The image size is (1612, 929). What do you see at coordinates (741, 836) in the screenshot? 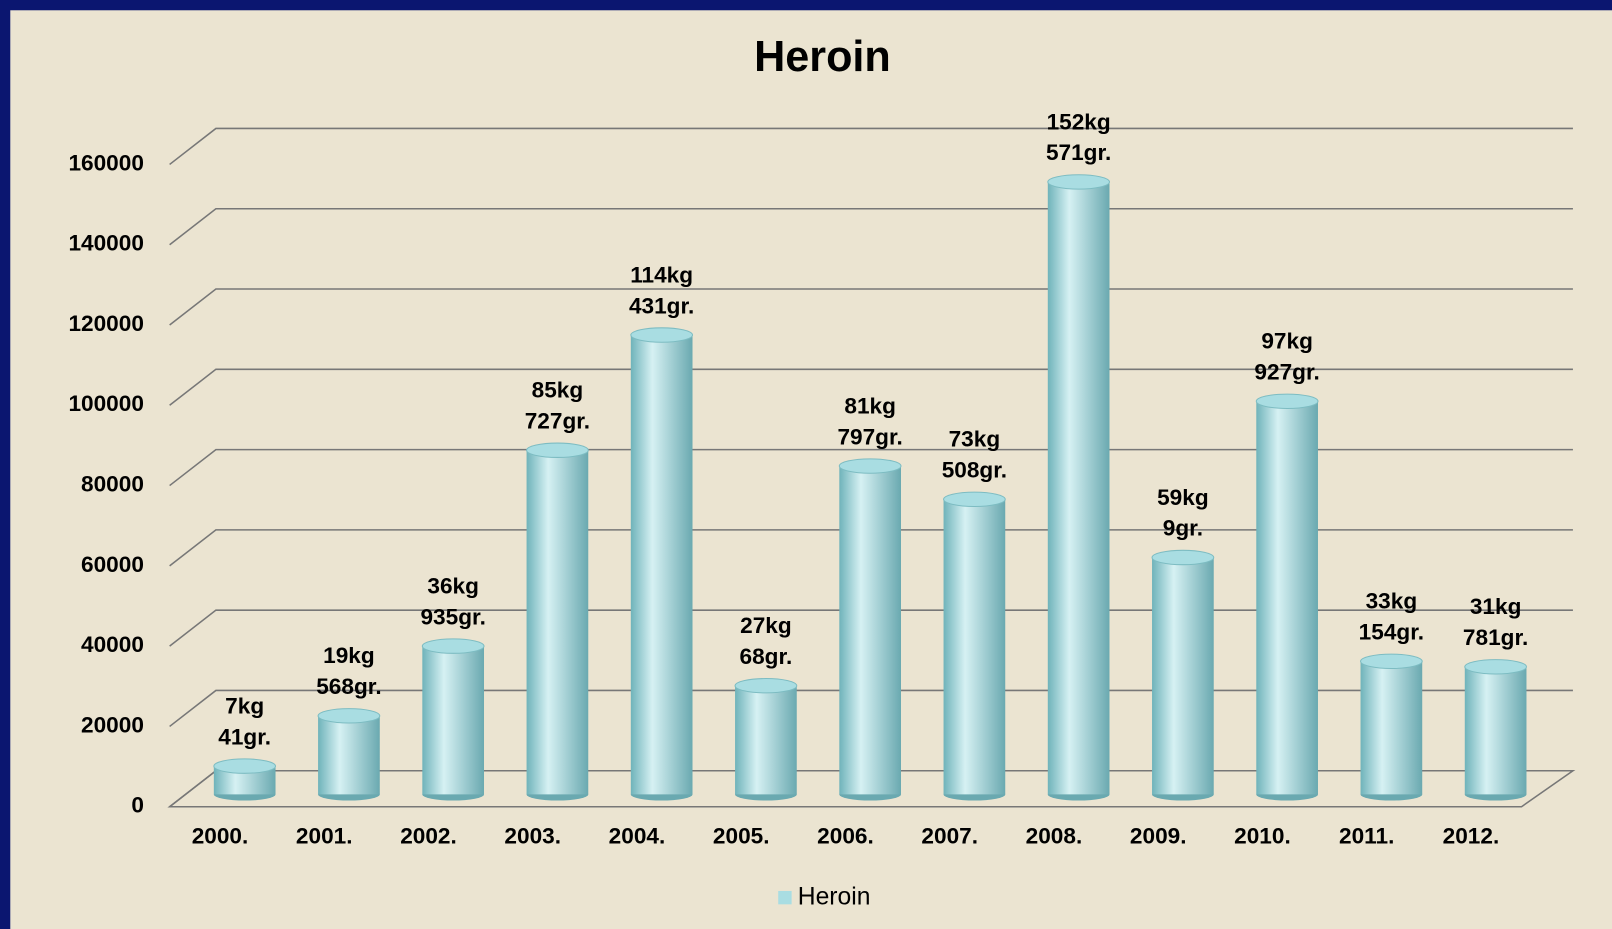
I see `x-tick-label: 2005.` at bounding box center [741, 836].